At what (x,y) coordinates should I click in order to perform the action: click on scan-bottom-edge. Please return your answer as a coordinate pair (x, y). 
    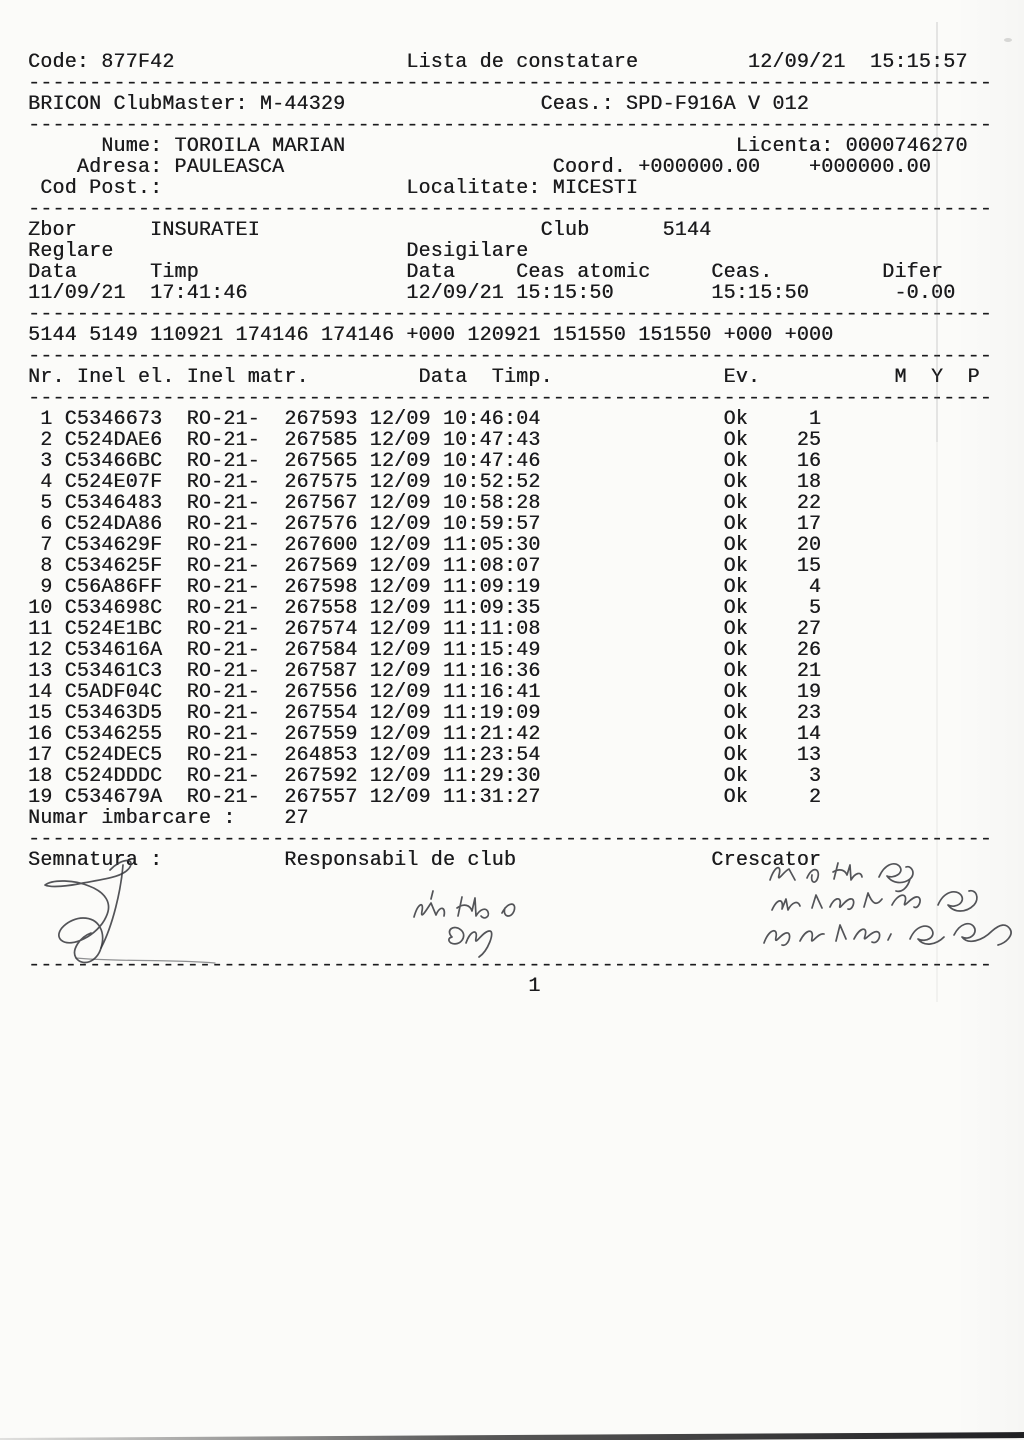
    Looking at the image, I should click on (512, 1436).